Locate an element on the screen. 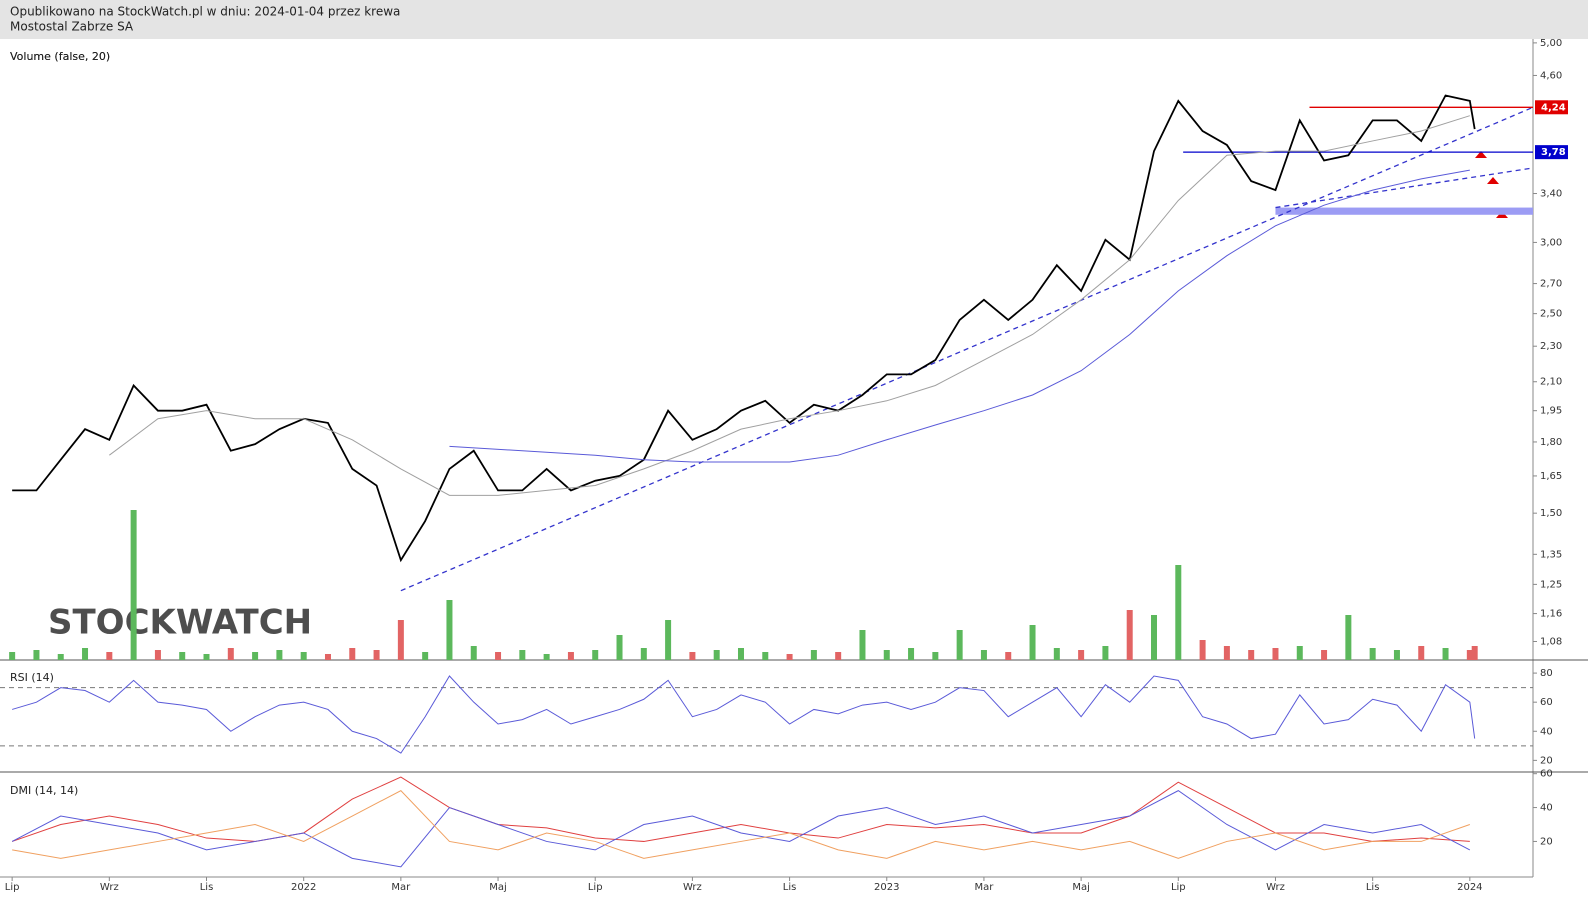  y-tick-label: 2,70 is located at coordinates (1551, 284).